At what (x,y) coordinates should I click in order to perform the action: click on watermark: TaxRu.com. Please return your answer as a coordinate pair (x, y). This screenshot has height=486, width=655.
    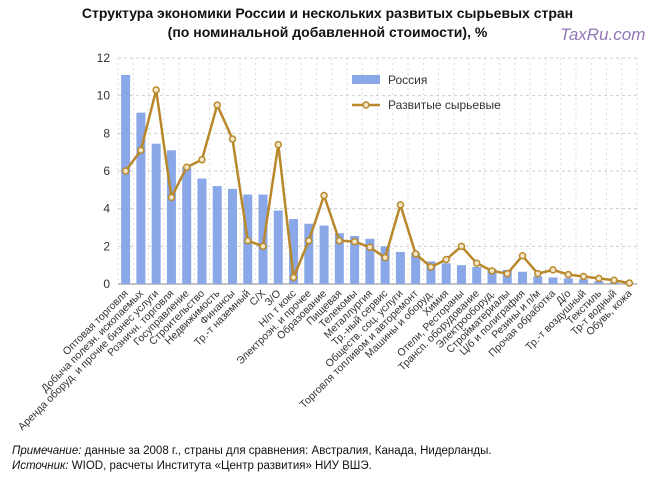
    Looking at the image, I should click on (603, 34).